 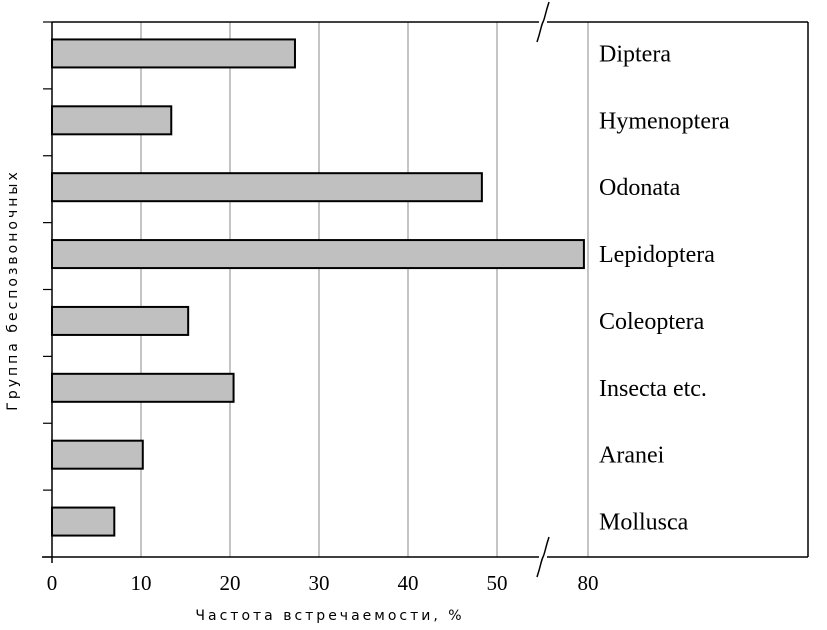 What do you see at coordinates (329, 616) in the screenshot?
I see `x-axis-title: Частота встречаемости, %` at bounding box center [329, 616].